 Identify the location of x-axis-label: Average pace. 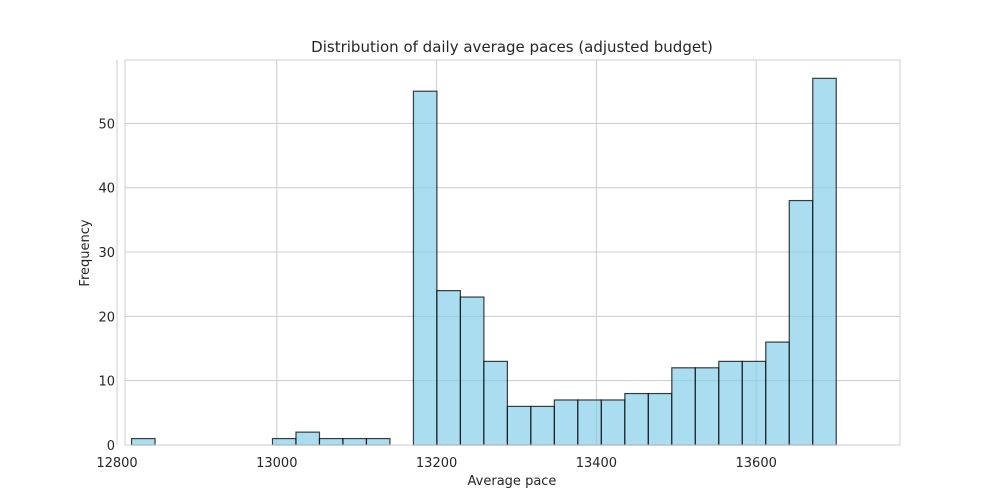
(512, 481).